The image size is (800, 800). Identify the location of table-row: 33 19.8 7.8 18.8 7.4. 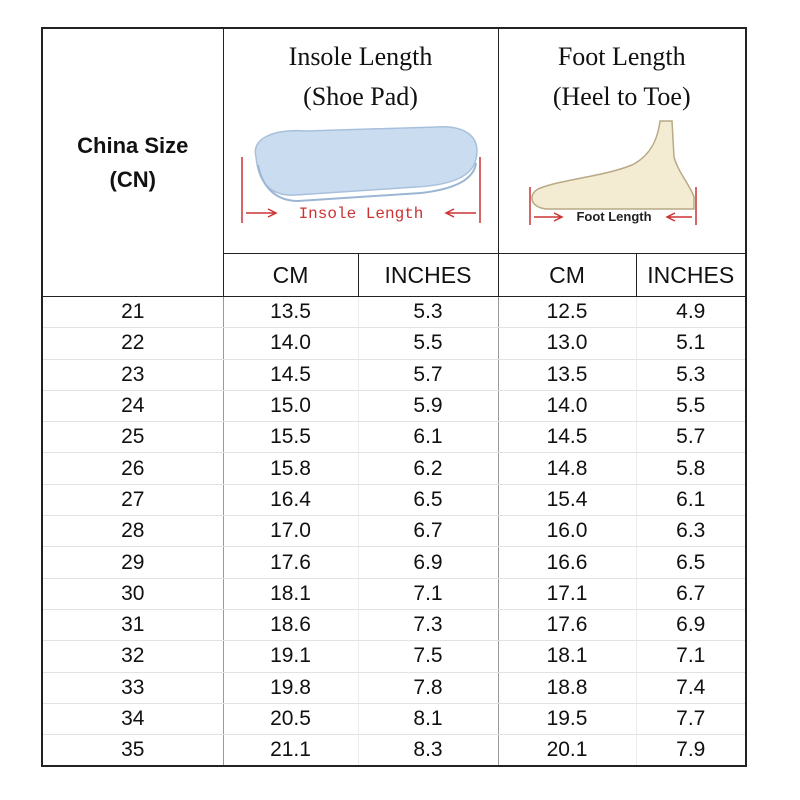
(394, 688).